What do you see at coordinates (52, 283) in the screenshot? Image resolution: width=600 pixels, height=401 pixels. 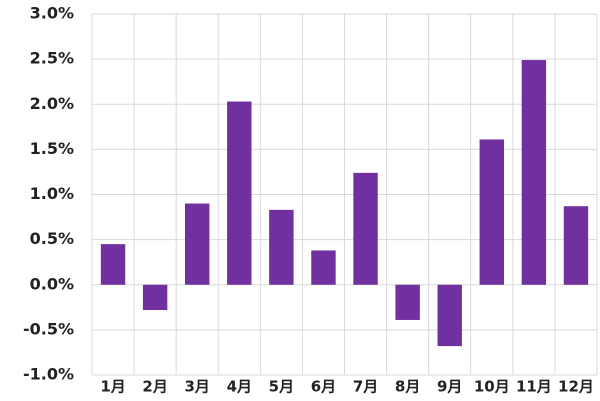 I see `y-tick-label: 0.0%` at bounding box center [52, 283].